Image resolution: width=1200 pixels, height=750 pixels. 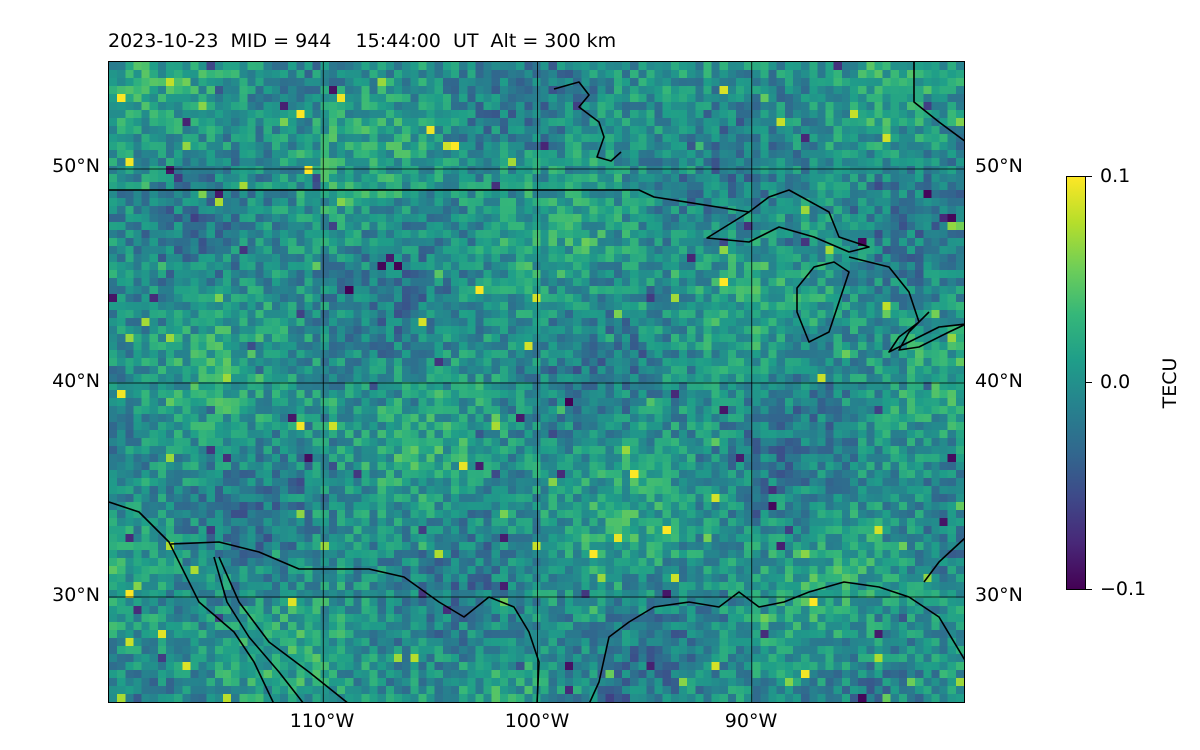 I want to click on colorbar-tick-min, so click(x=1089, y=589).